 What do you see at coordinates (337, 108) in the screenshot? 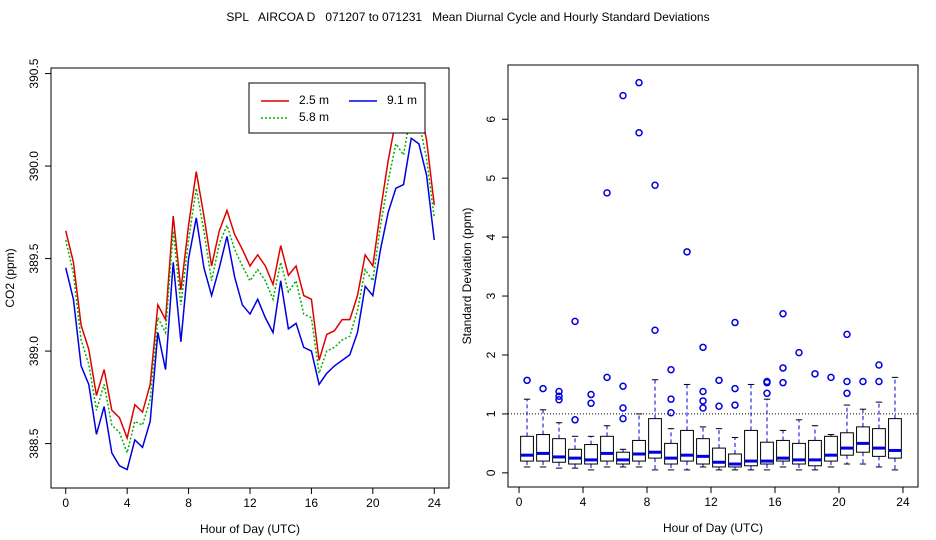
I see `legend-box` at bounding box center [337, 108].